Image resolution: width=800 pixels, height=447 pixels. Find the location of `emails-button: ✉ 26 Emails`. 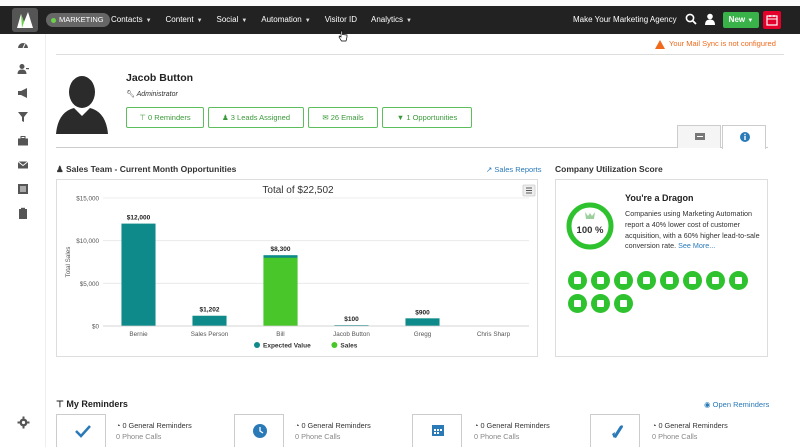

emails-button: ✉ 26 Emails is located at coordinates (343, 117).